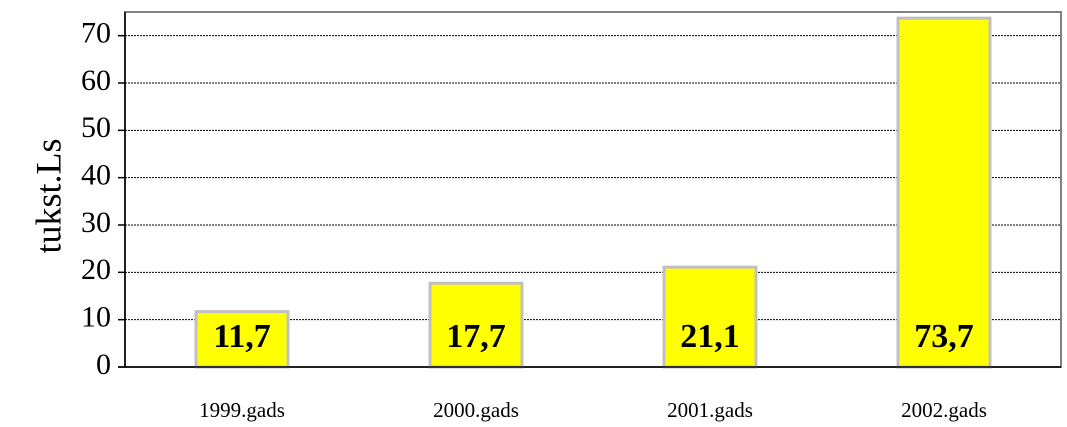 This screenshot has height=427, width=1067. I want to click on x-category-label: 2001.gads, so click(710, 410).